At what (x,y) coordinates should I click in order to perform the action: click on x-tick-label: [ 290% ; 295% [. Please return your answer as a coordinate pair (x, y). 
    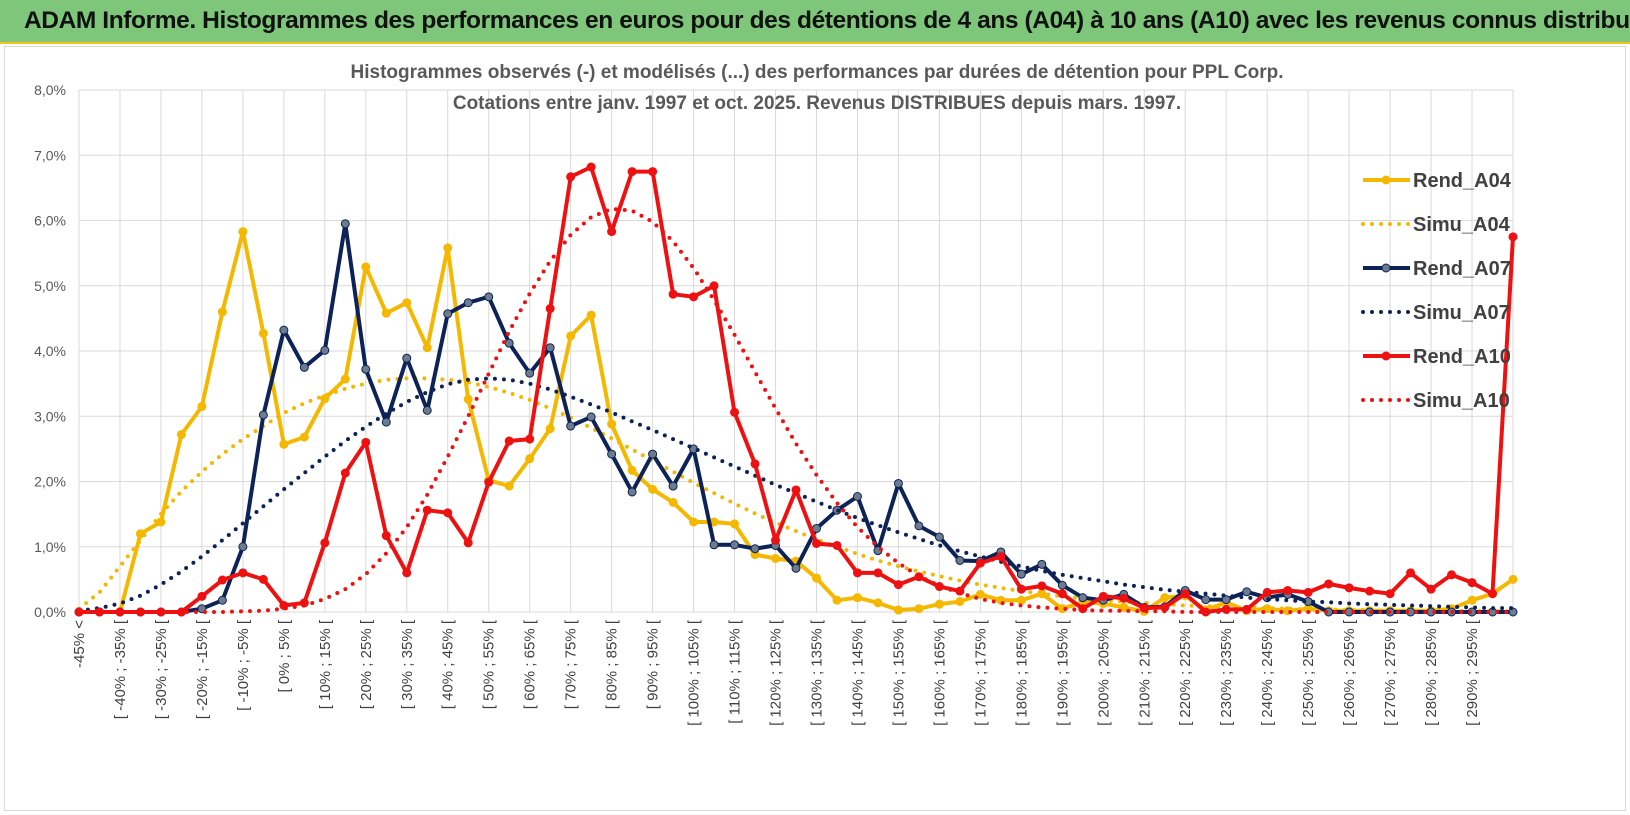
    Looking at the image, I should click on (1472, 672).